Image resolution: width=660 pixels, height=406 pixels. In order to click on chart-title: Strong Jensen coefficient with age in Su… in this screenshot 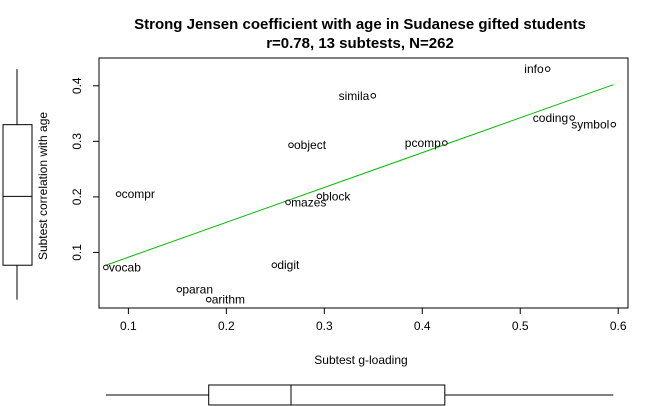, I will do `click(360, 24)`.